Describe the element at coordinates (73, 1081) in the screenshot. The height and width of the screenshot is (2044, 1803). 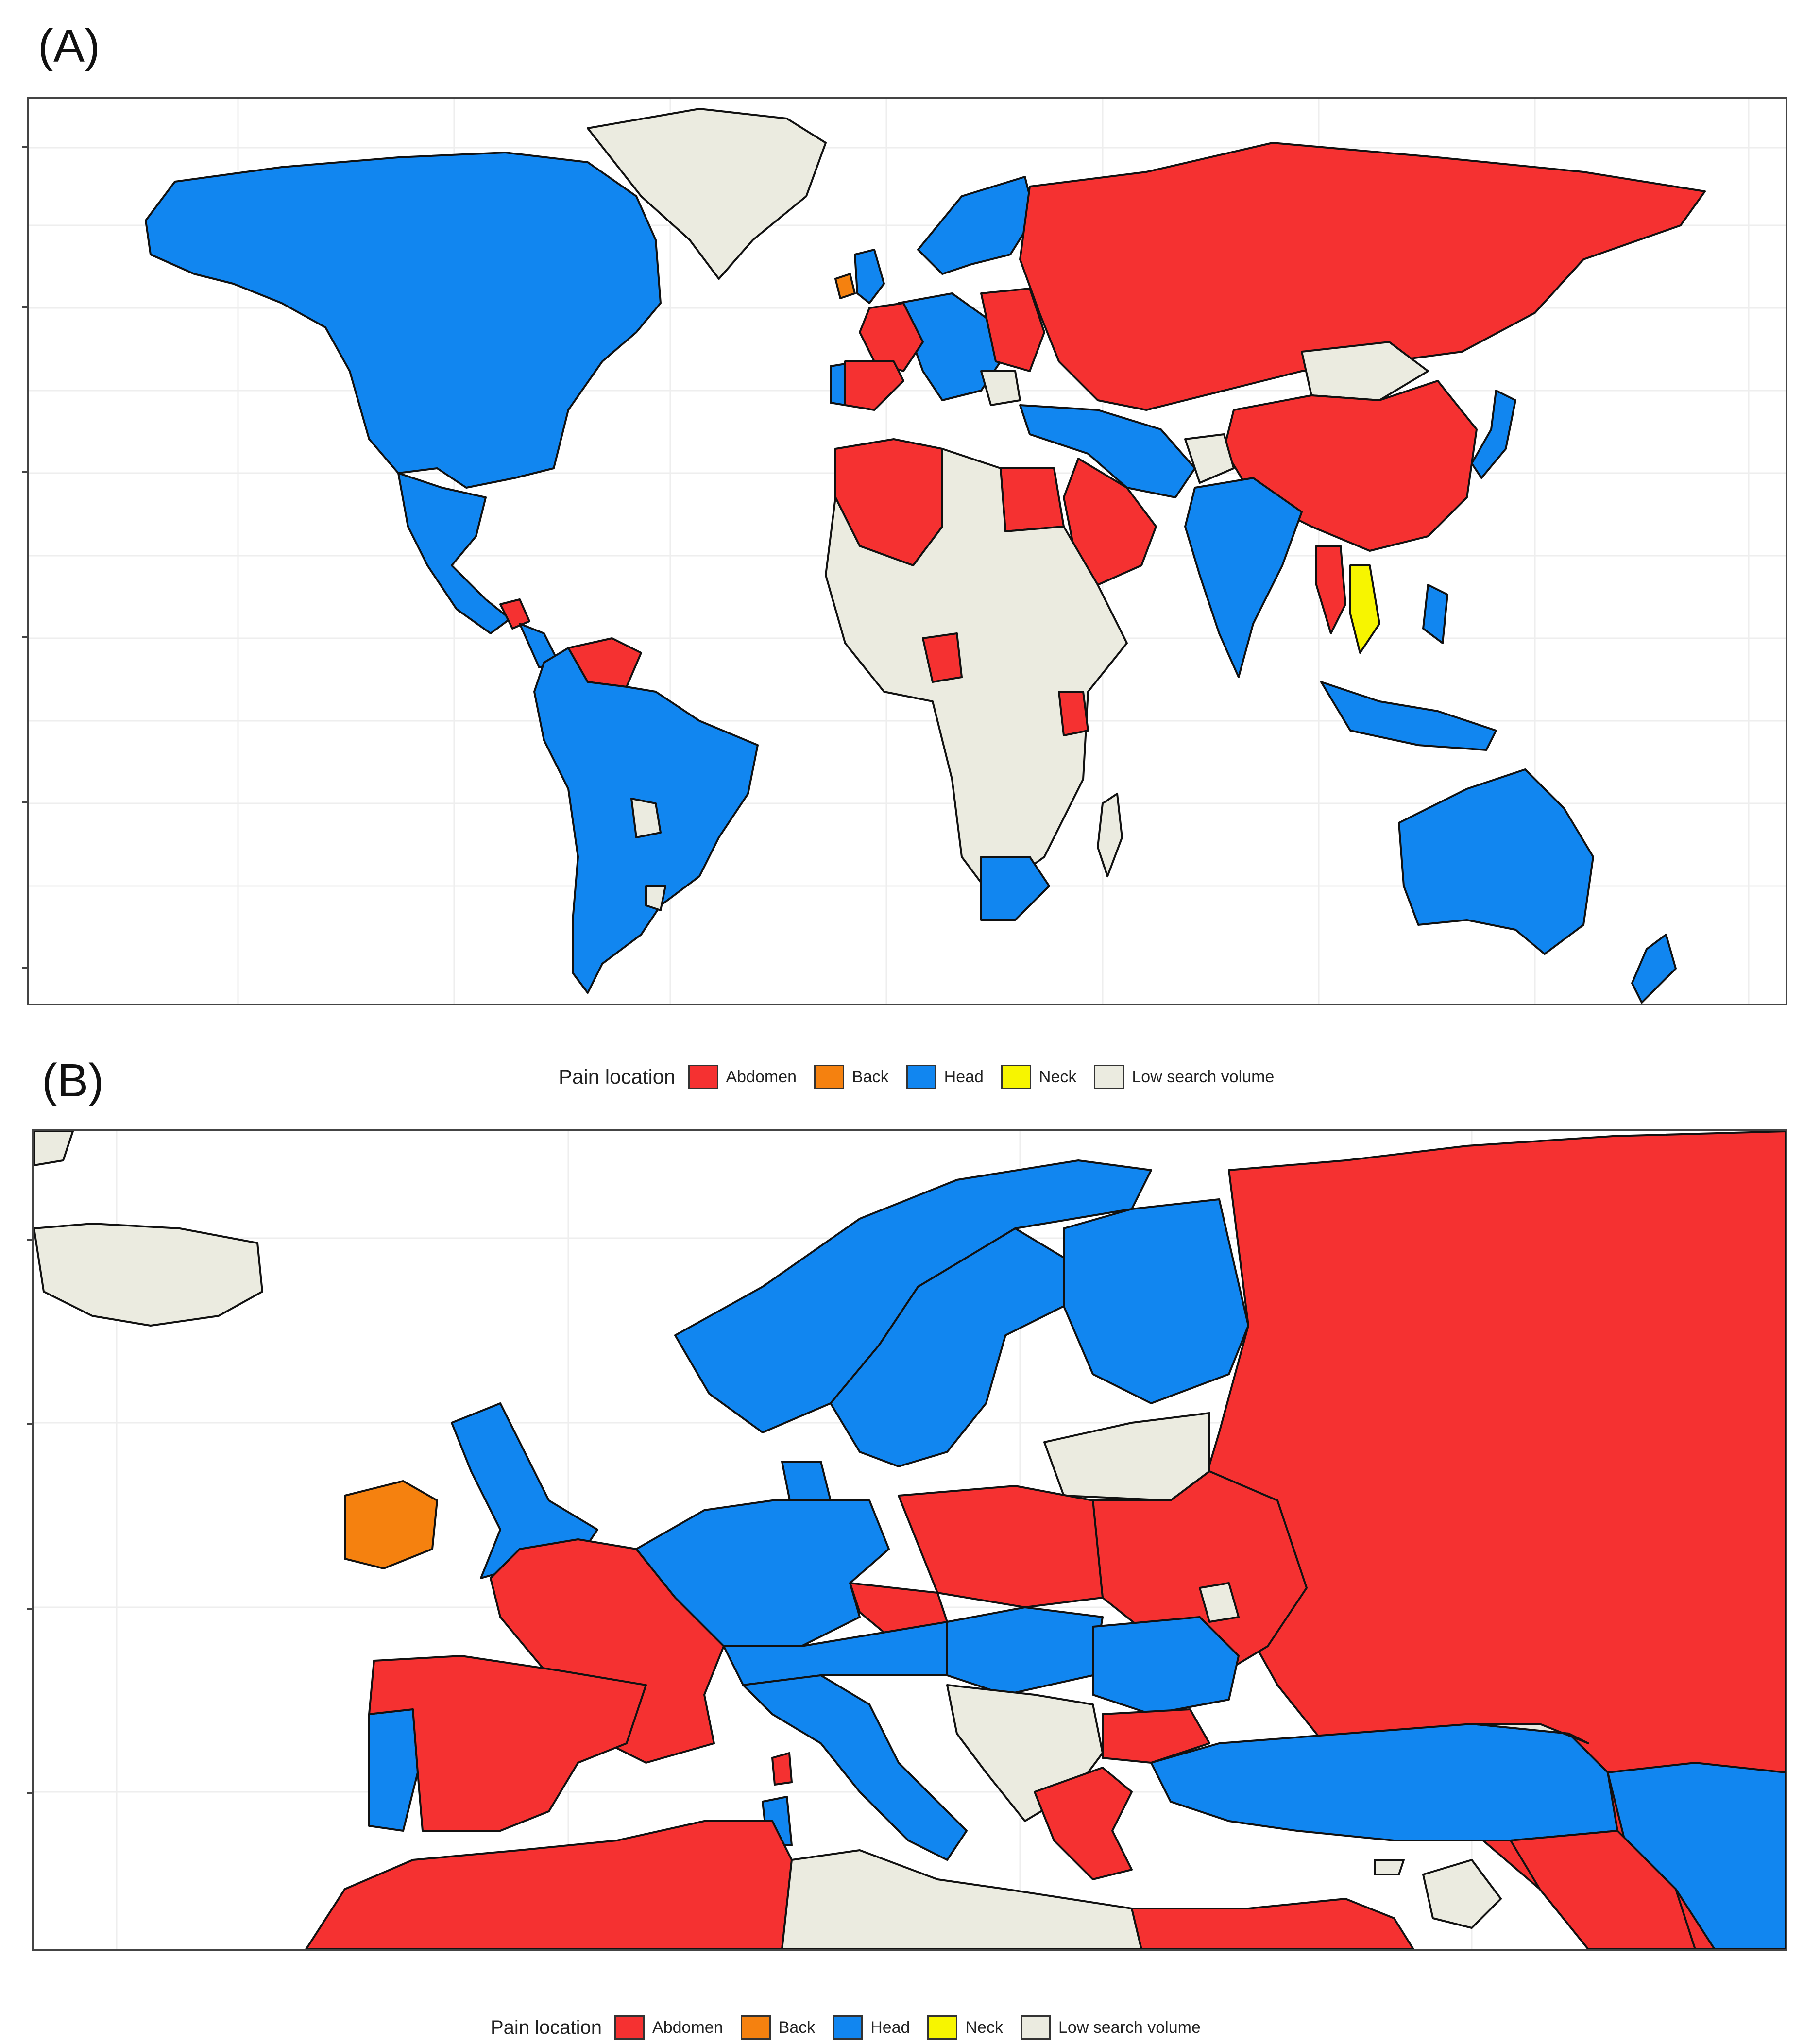
I see `panel-b-label: (B)` at that location.